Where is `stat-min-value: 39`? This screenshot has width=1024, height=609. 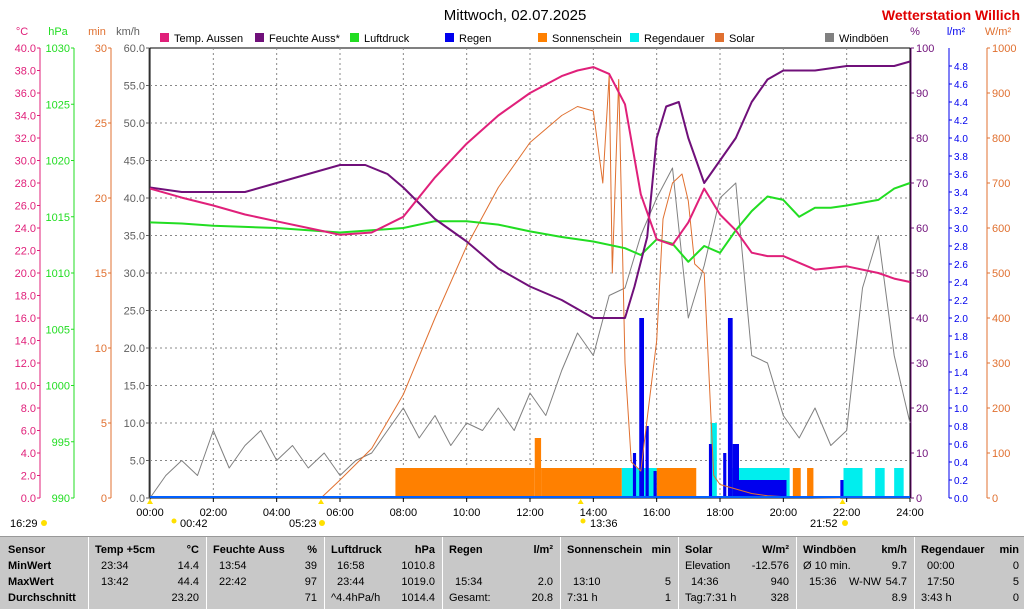 stat-min-value: 39 is located at coordinates (310, 566).